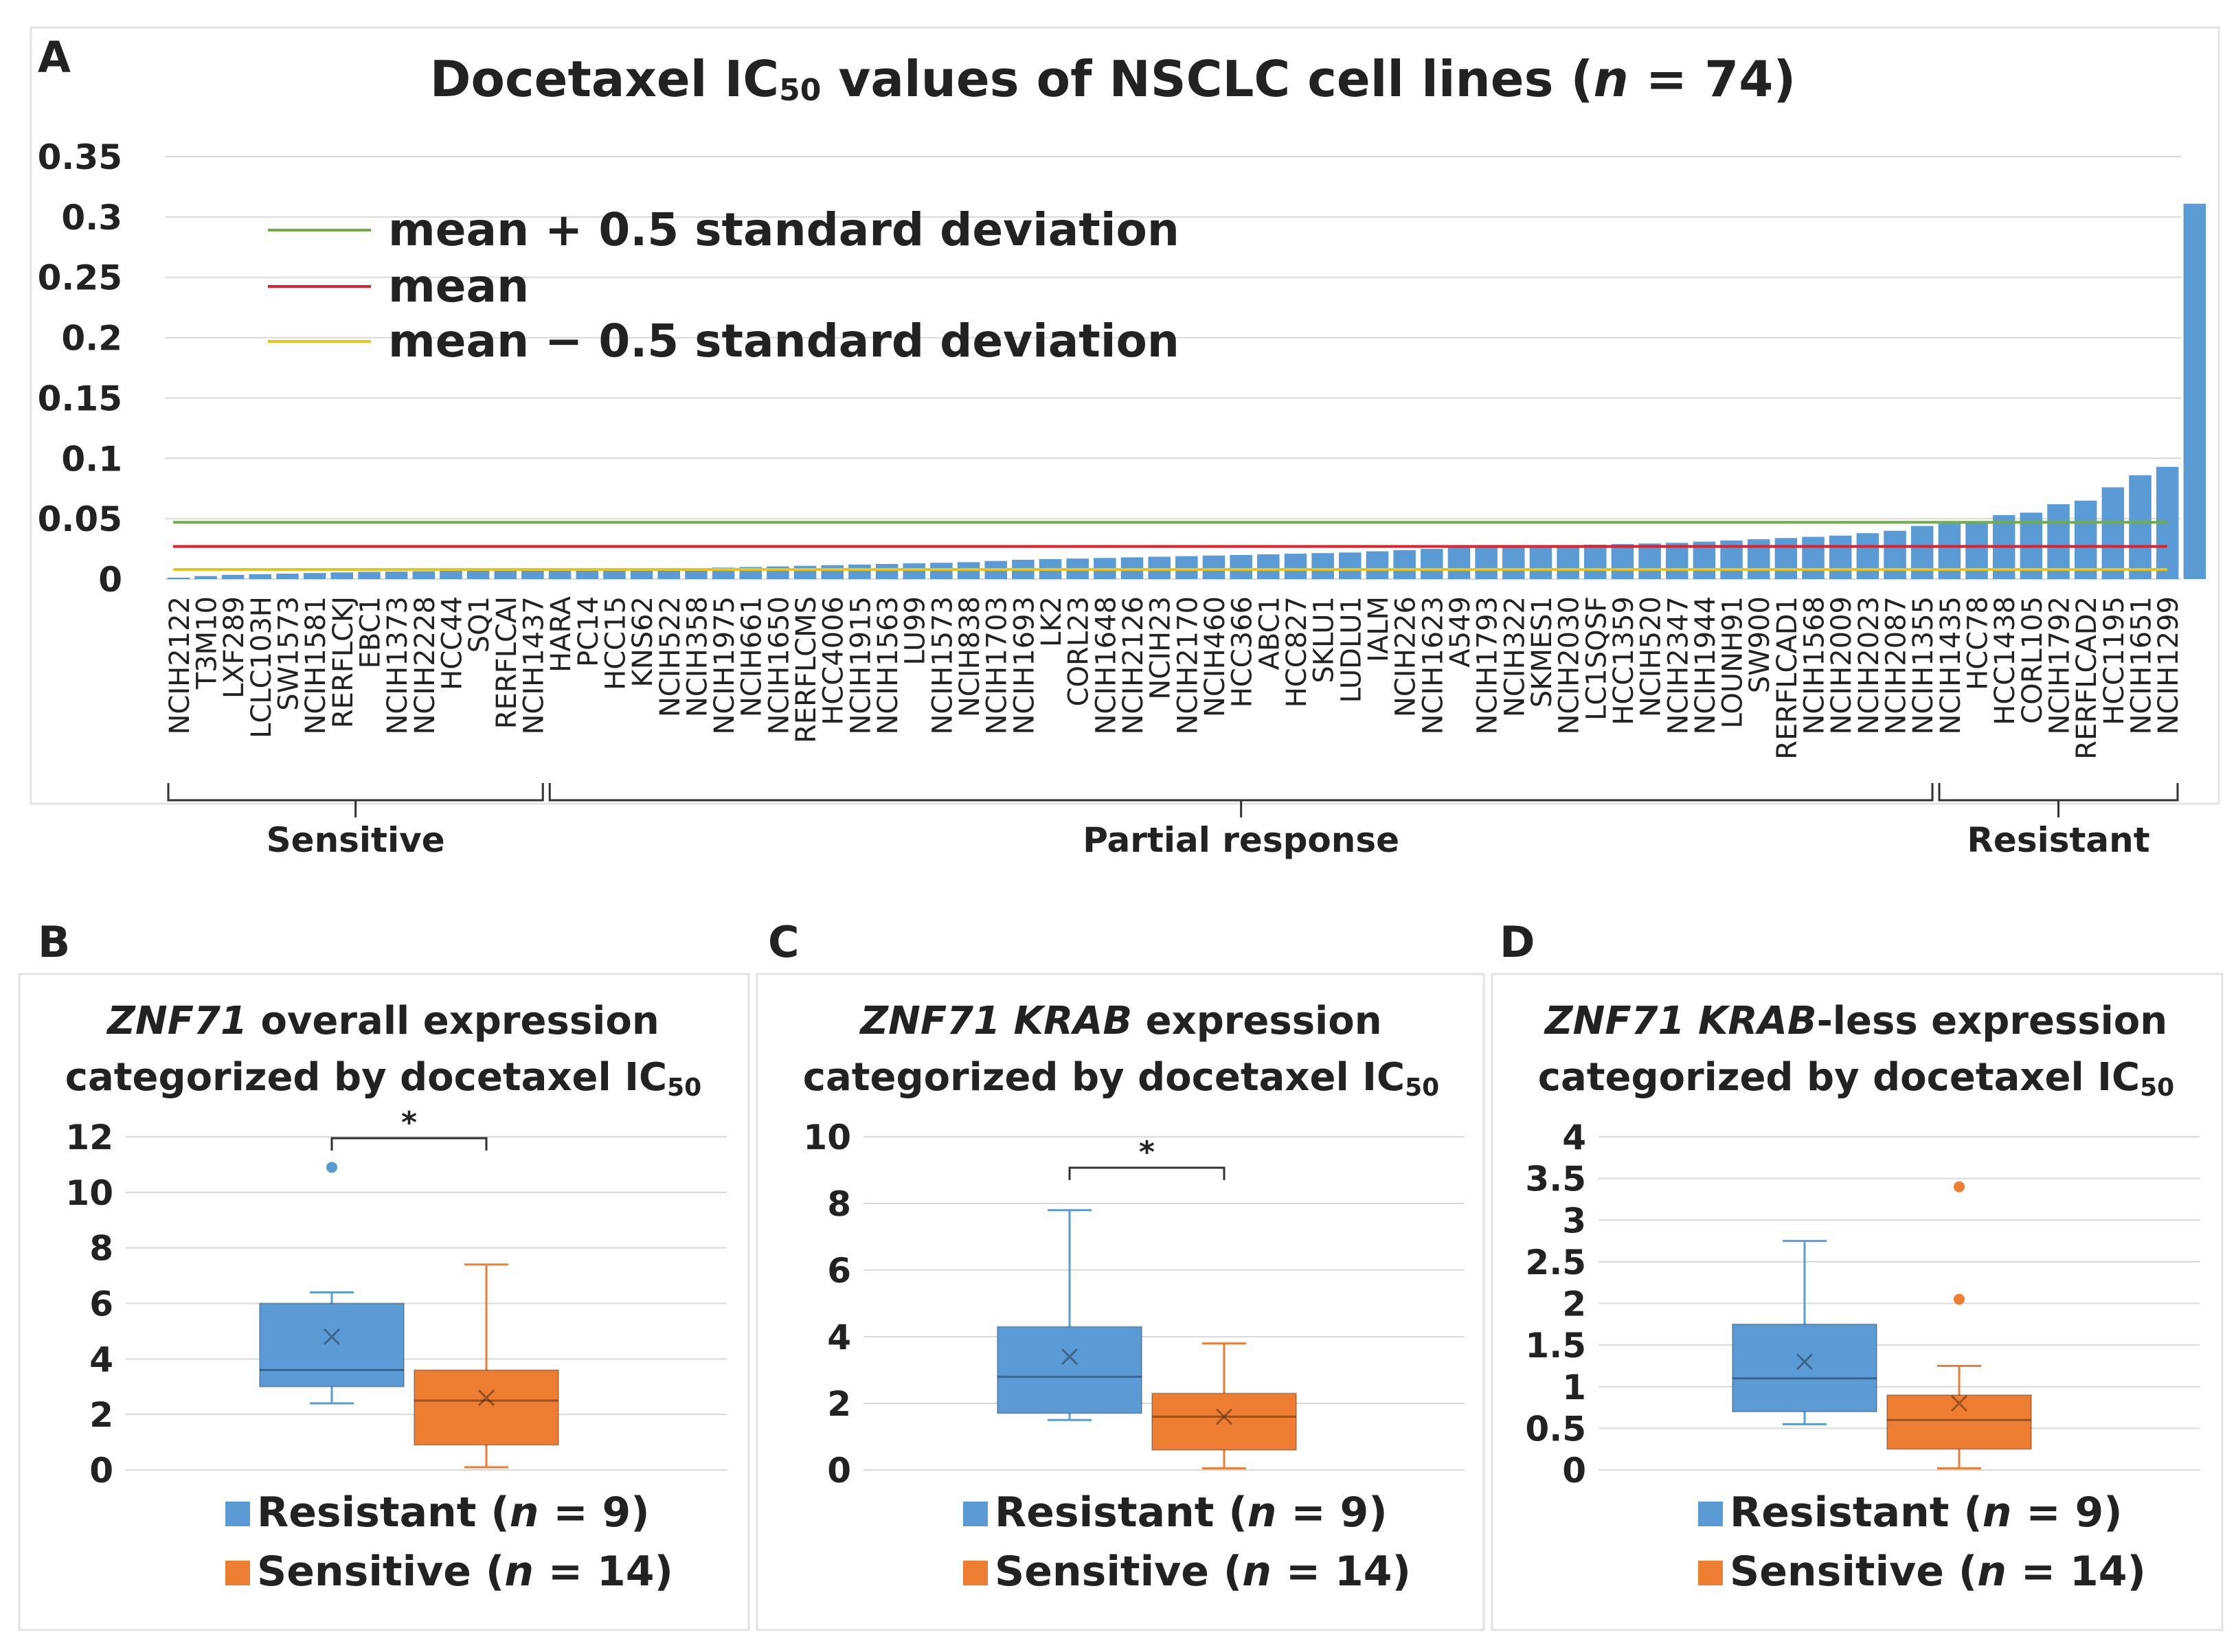 The height and width of the screenshot is (1652, 2236). I want to click on x-tick-label: NCIH1703, so click(997, 665).